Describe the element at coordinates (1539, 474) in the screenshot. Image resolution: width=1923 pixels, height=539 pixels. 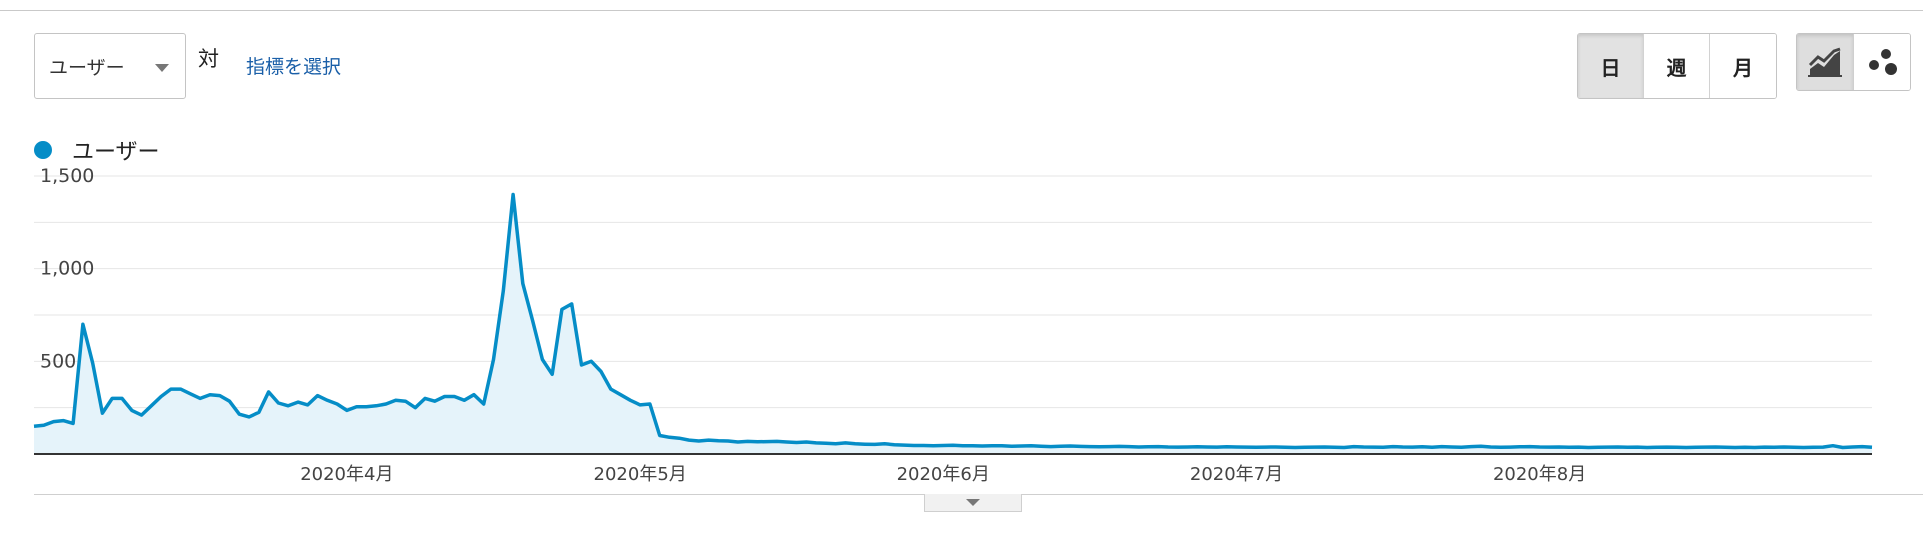
I see `x-tick-label: 2020年8月` at that location.